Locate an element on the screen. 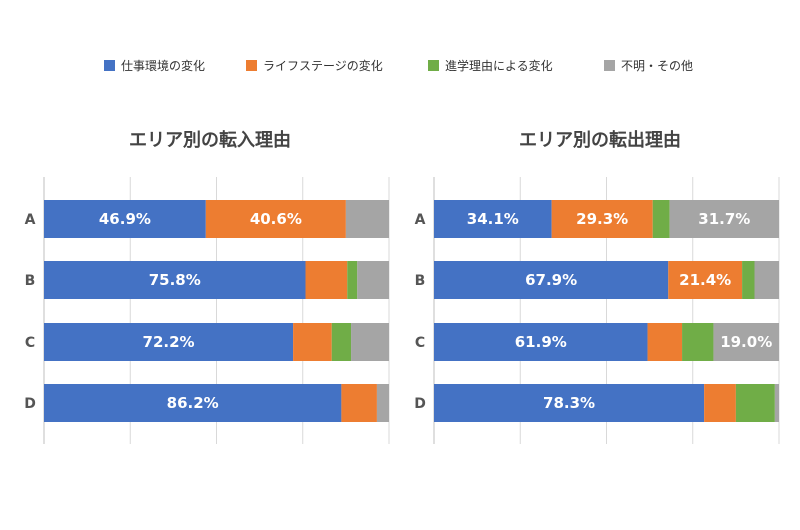  legend-label: 仕事環境の変化 is located at coordinates (163, 65).